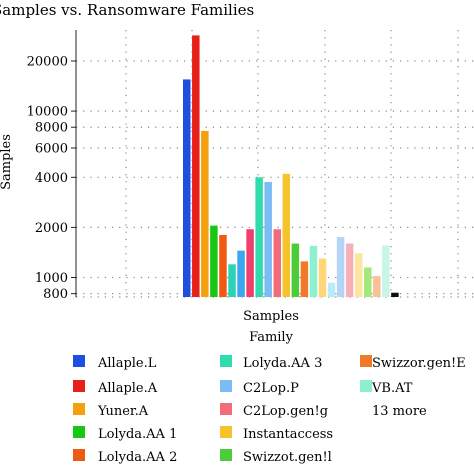 This screenshot has width=474, height=474. What do you see at coordinates (268, 239) in the screenshot?
I see `bar-c2lop-p` at bounding box center [268, 239].